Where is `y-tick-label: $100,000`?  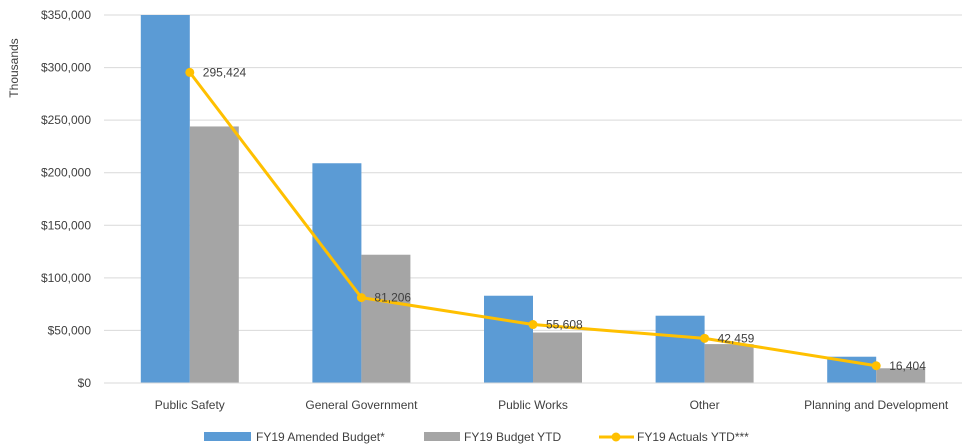
y-tick-label: $100,000 is located at coordinates (66, 278).